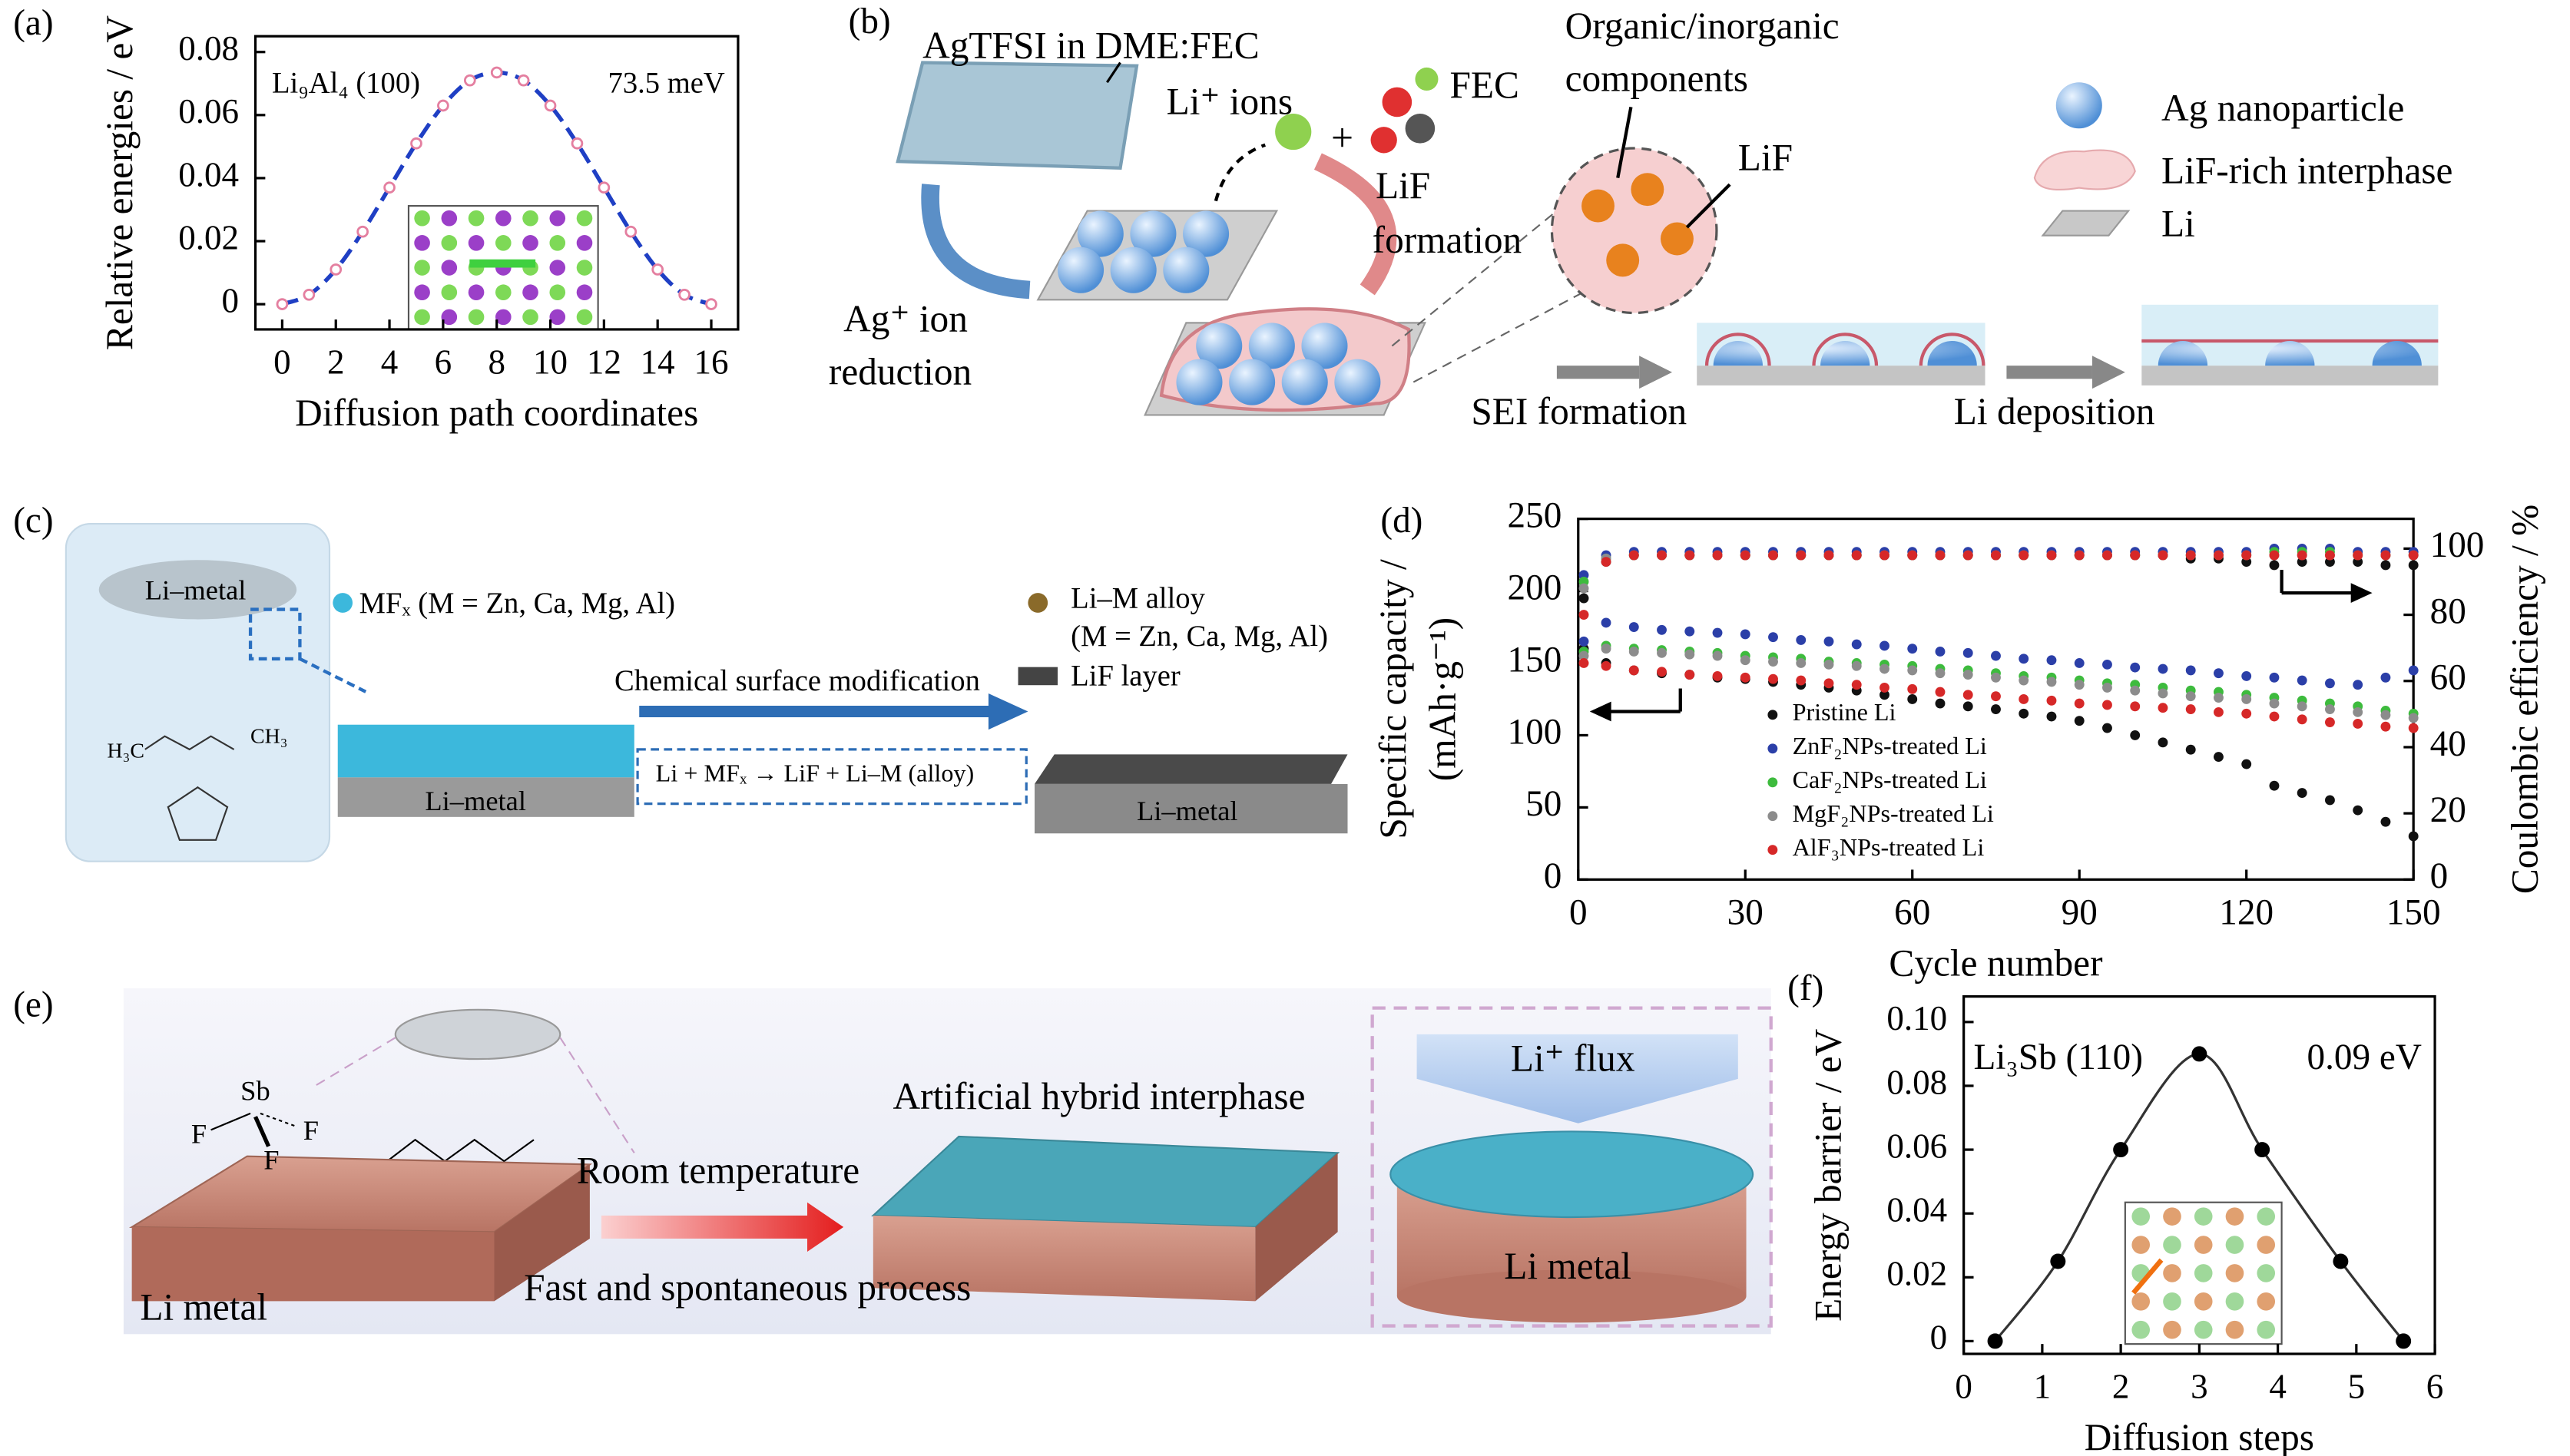  Describe the element at coordinates (204, 1307) in the screenshot. I see `diagram-label: Li metal` at that location.